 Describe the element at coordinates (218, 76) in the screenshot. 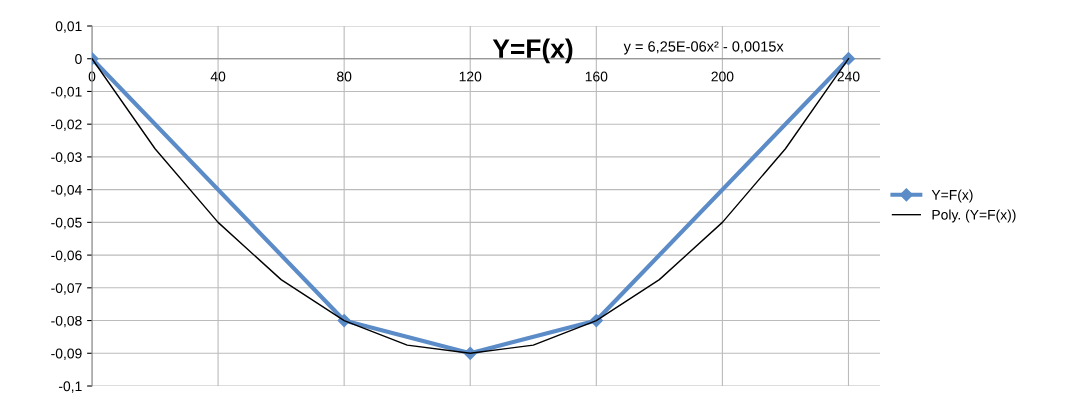

I see `x-tick-label: 40` at that location.